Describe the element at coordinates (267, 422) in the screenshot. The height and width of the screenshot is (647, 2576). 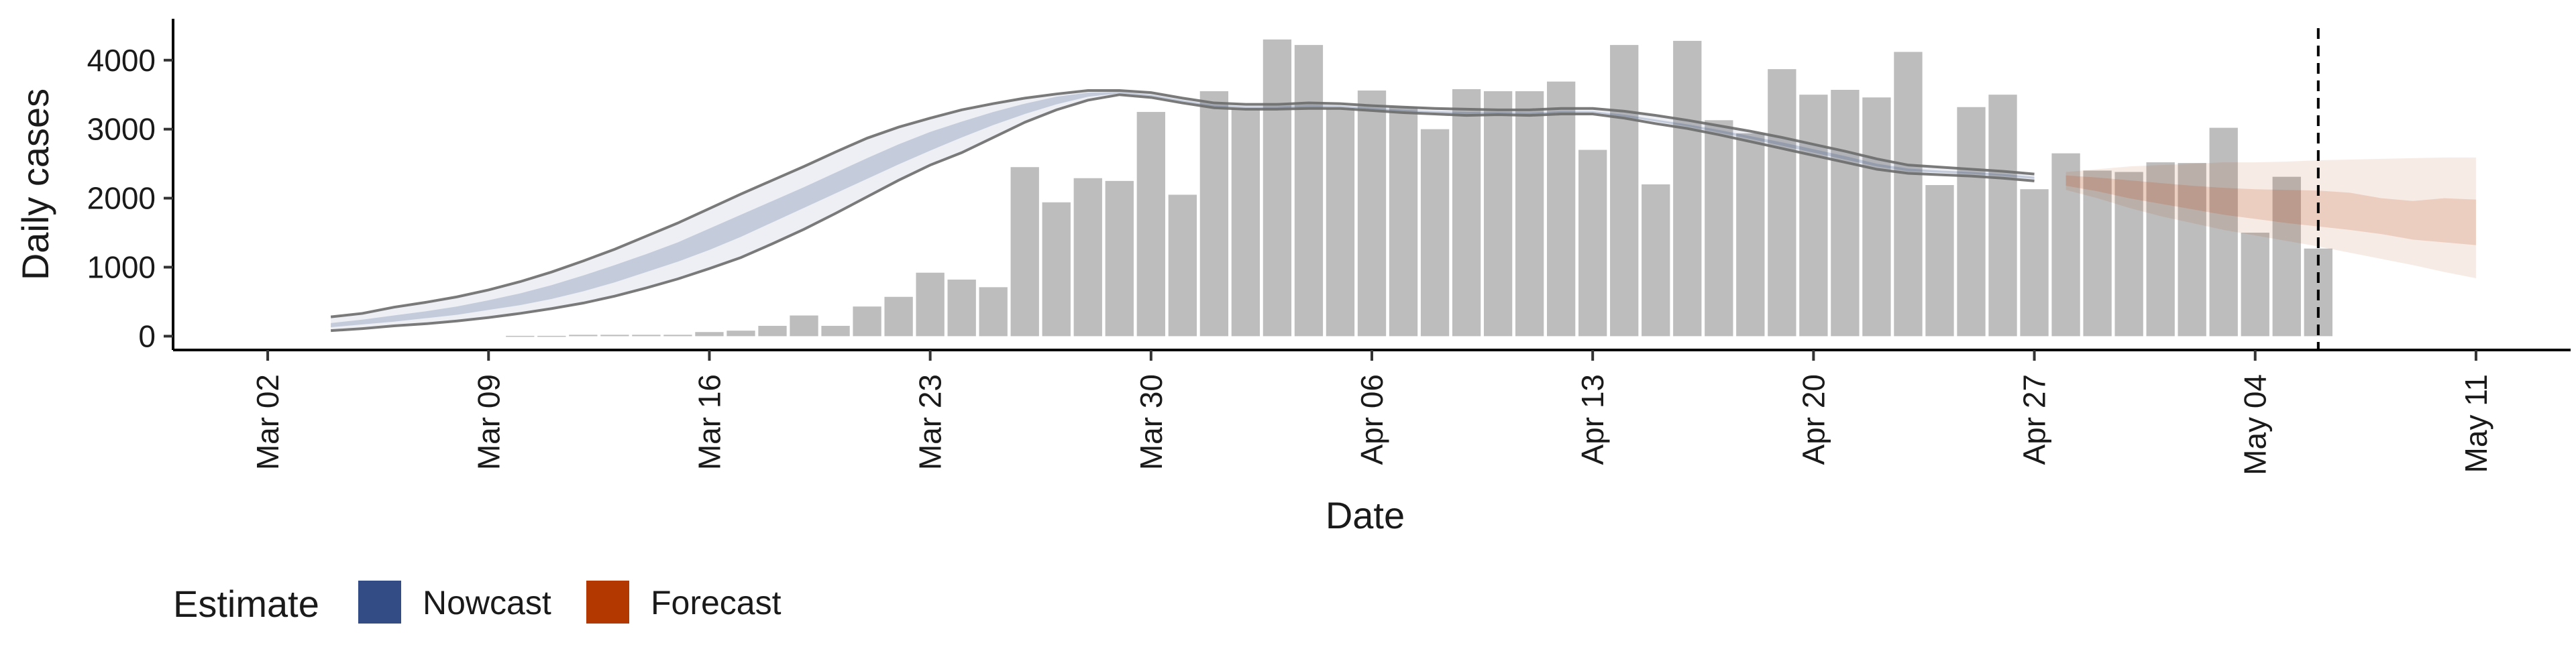
I see `x-tick-label: Mar 02` at that location.